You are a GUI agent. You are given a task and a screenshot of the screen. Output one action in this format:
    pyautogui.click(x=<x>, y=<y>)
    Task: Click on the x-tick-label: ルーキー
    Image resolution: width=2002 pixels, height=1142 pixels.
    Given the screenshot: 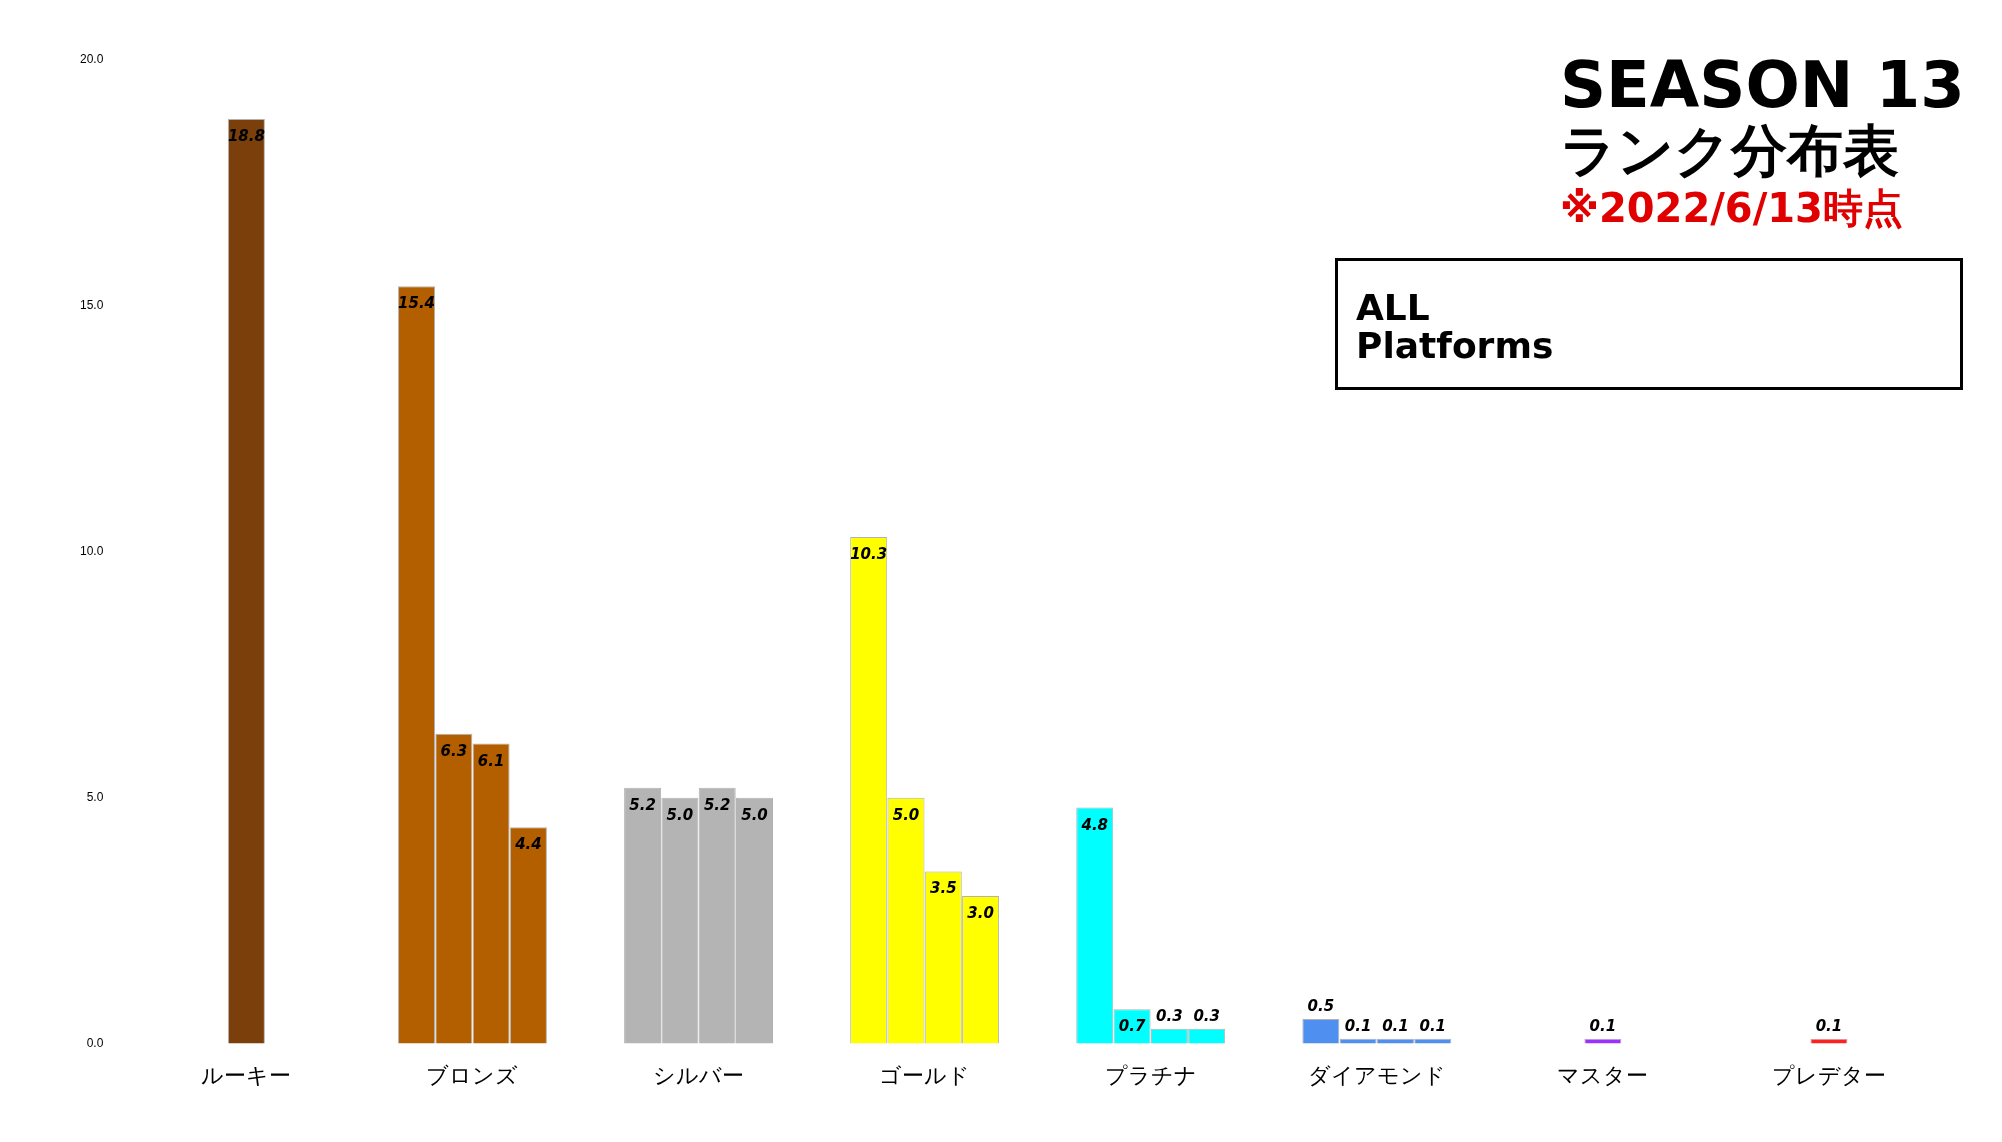 What is the action you would take?
    pyautogui.click(x=246, y=1075)
    